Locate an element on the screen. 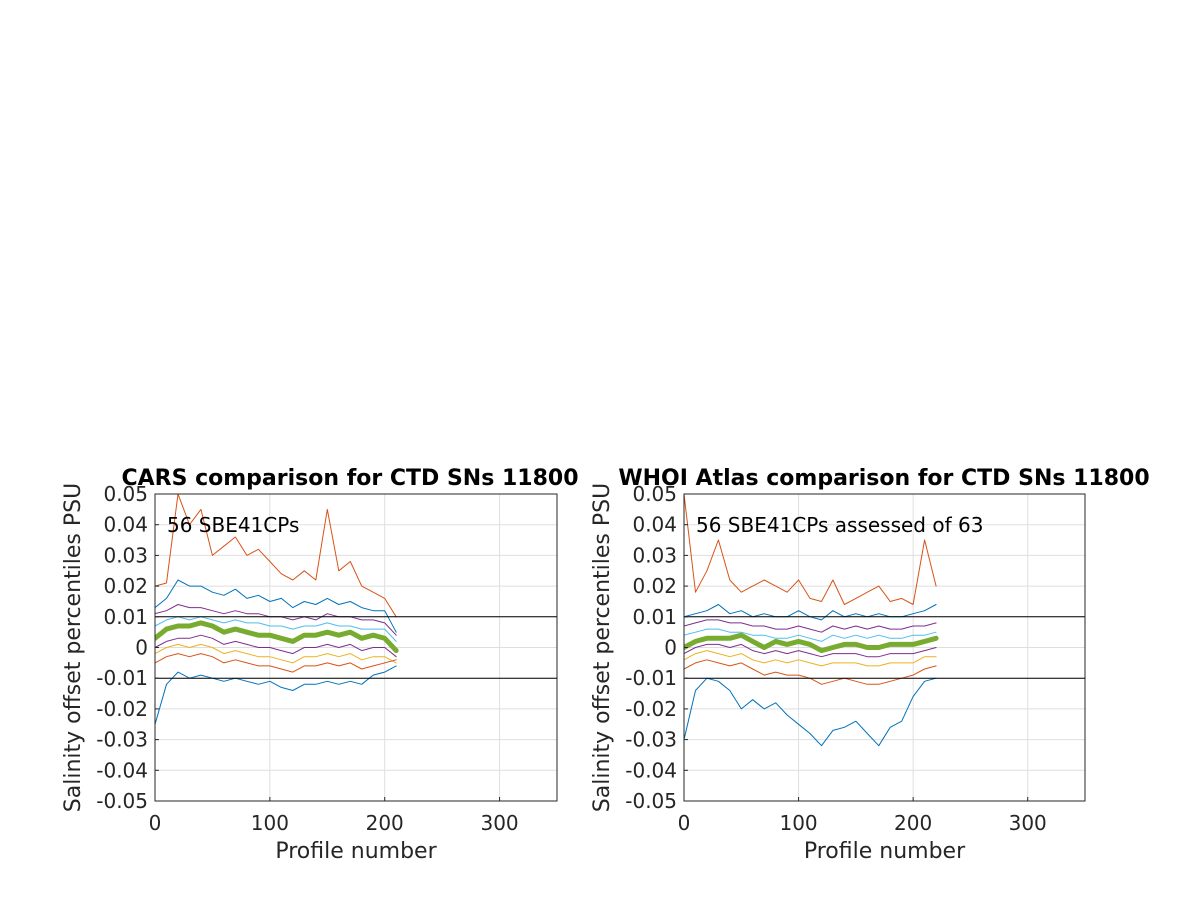 Image resolution: width=1200 pixels, height=900 pixels. series-group is located at coordinates (277, 609).